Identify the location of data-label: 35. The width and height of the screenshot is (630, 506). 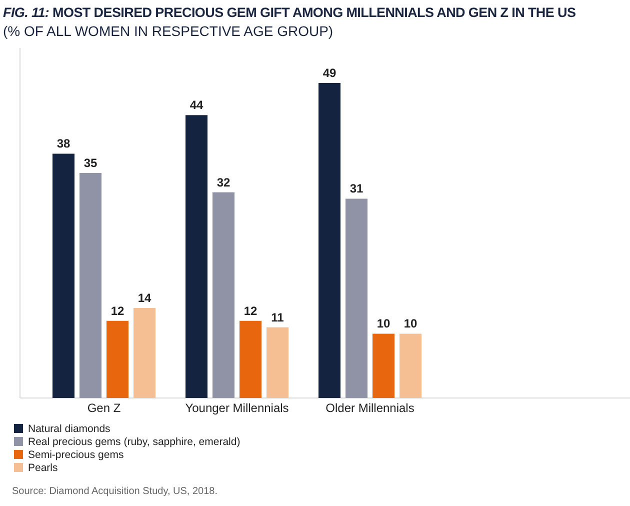
(91, 163).